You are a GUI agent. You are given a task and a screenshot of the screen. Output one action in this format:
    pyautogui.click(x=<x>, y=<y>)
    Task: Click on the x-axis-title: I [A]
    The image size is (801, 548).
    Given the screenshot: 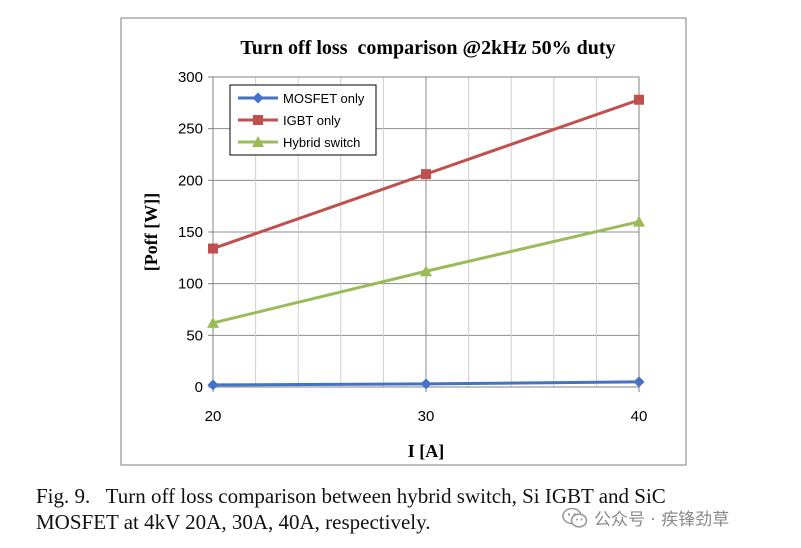 What is the action you would take?
    pyautogui.click(x=426, y=451)
    